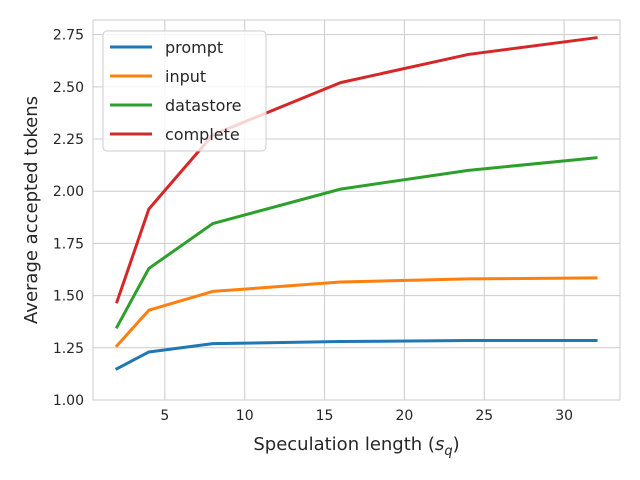 The image size is (640, 480). I want to click on y-tick-label: 1.75, so click(68, 244).